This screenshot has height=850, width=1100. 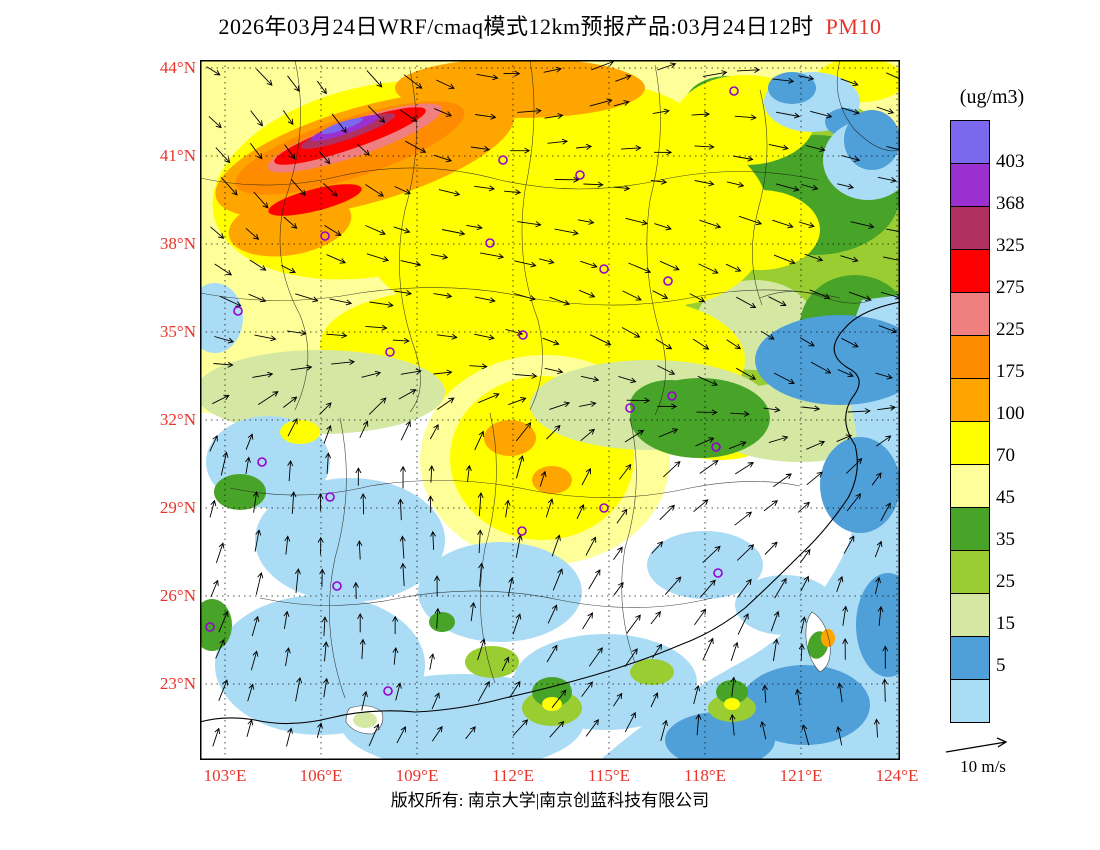 I want to click on lon-label: 109°E, so click(x=417, y=775).